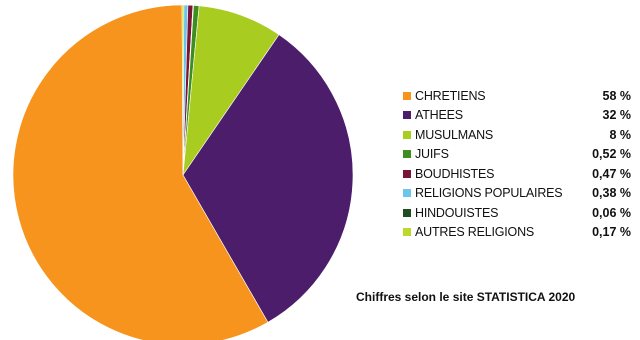  I want to click on legend-value: 8 %, so click(620, 134).